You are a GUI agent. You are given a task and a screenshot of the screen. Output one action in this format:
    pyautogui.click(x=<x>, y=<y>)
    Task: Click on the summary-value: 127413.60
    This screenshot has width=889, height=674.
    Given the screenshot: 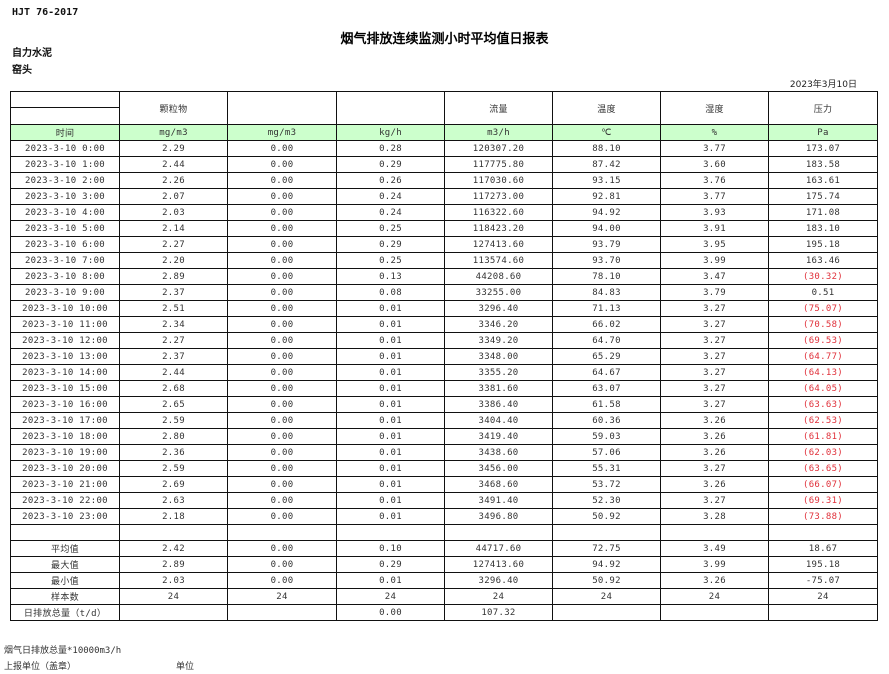 What is the action you would take?
    pyautogui.click(x=498, y=564)
    